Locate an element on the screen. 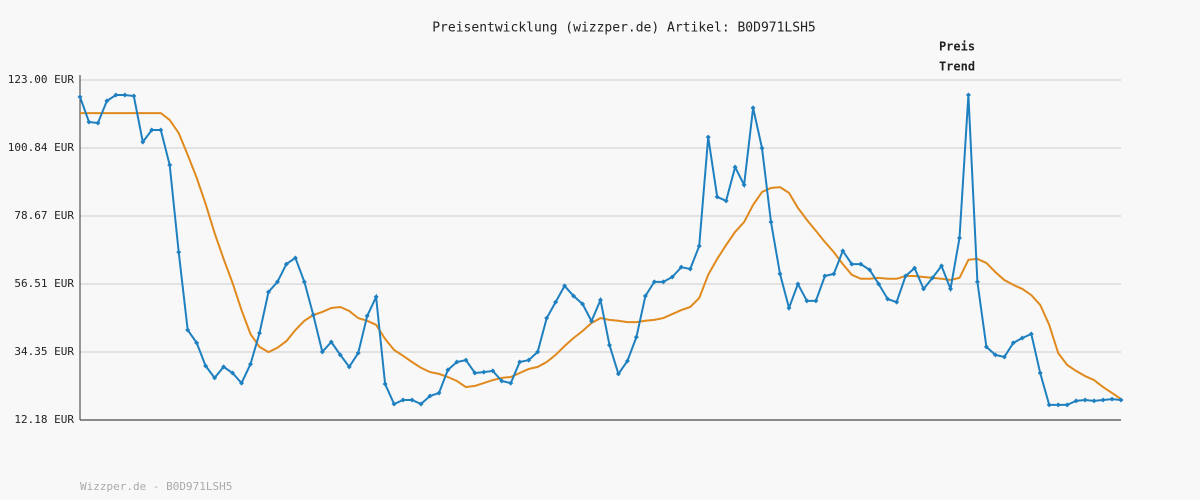  y-tick-label: 56.51 EUR is located at coordinates (44, 283).